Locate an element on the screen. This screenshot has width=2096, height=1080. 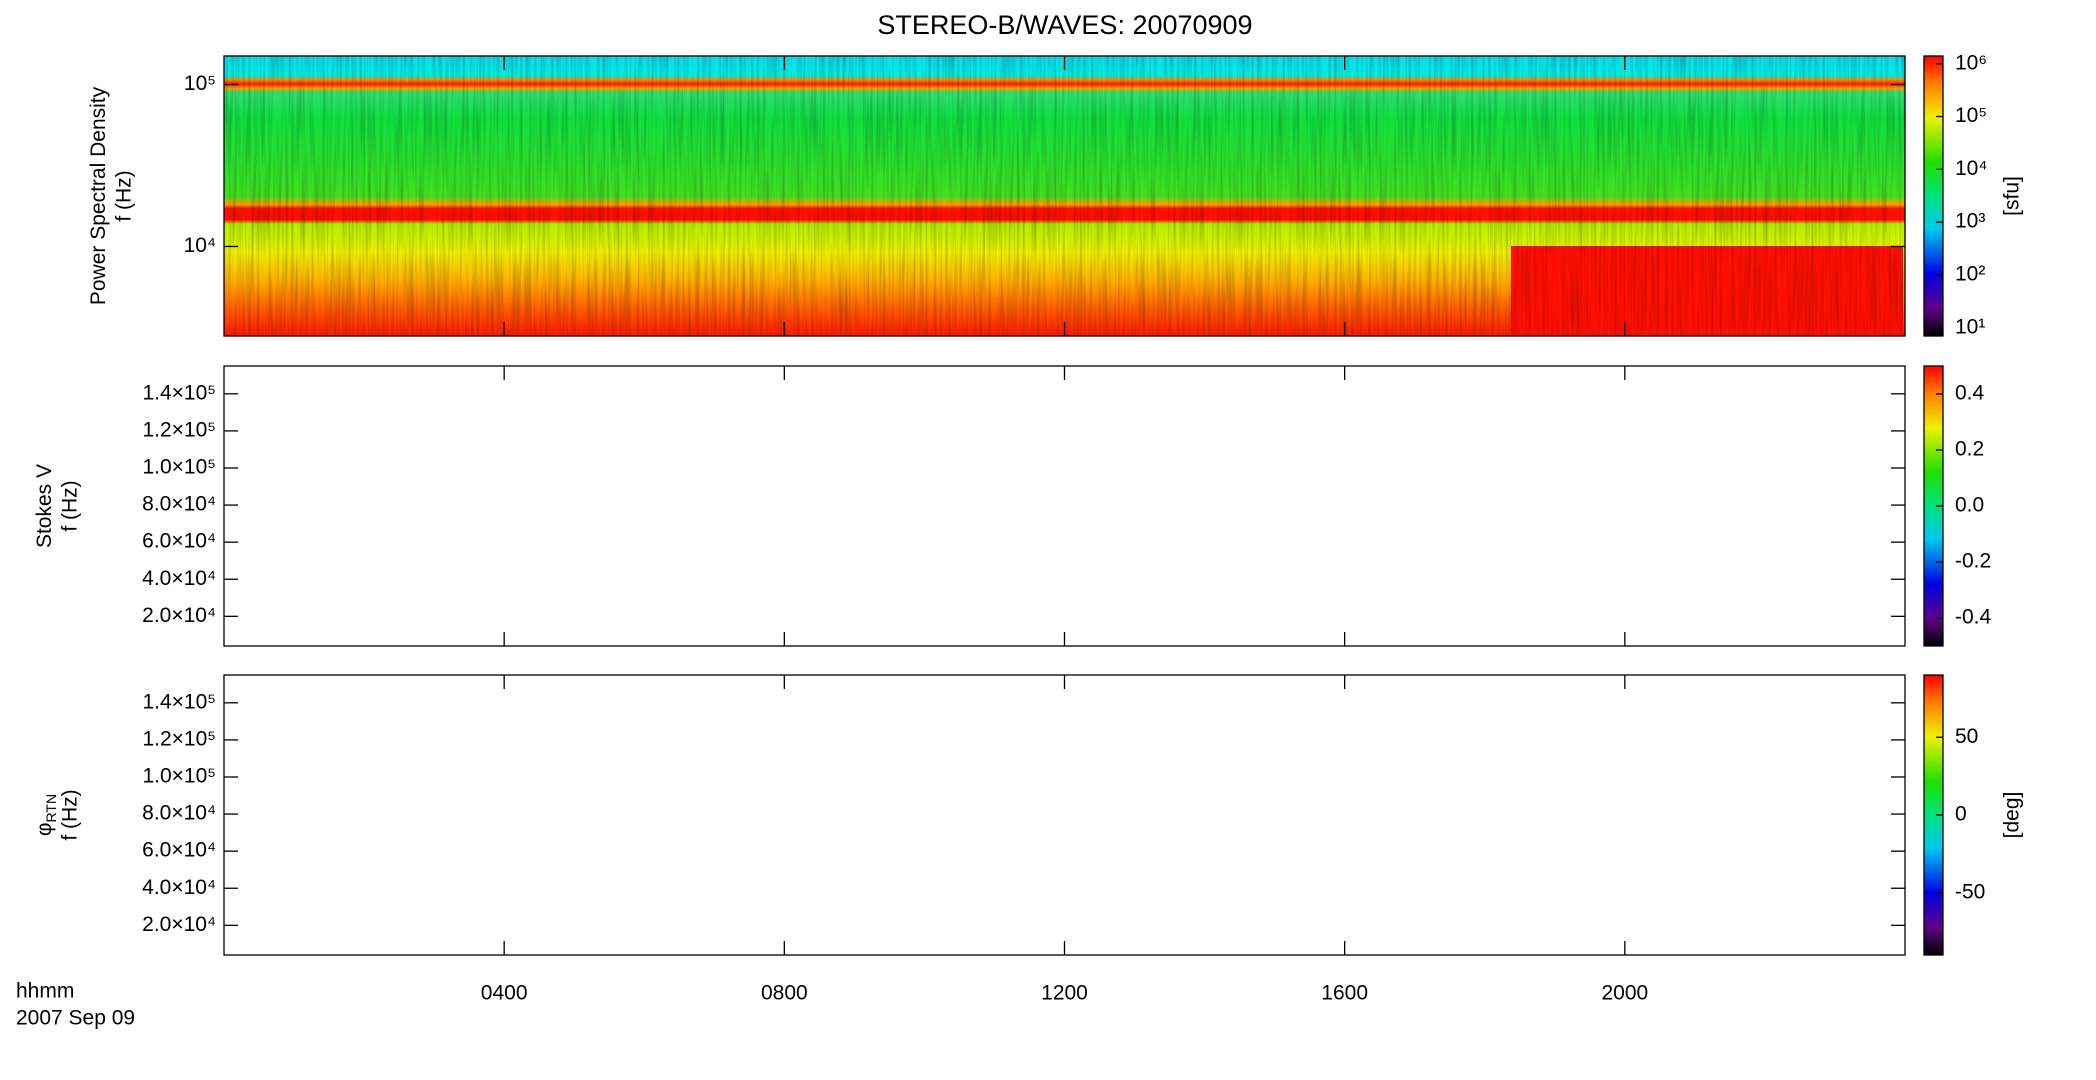
y-axis-label: φRTN is located at coordinates (46, 815).